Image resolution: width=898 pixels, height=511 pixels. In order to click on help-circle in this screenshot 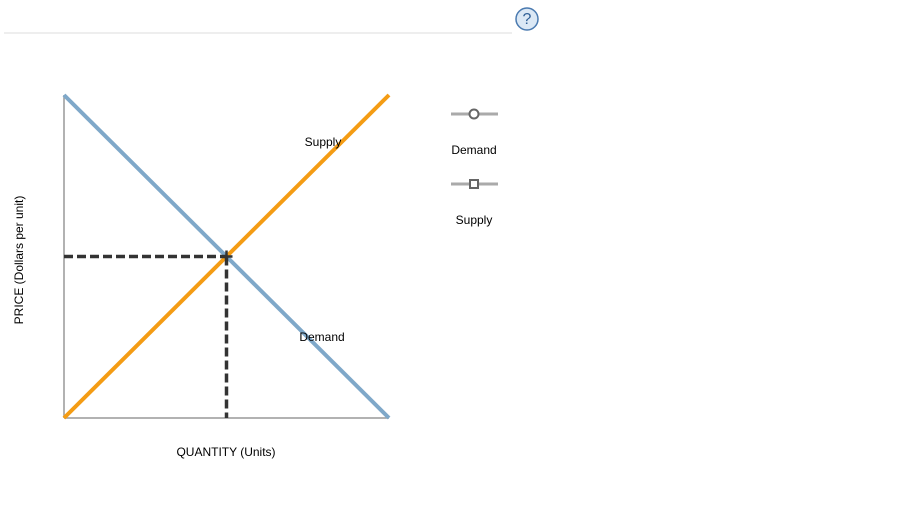, I will do `click(527, 19)`.